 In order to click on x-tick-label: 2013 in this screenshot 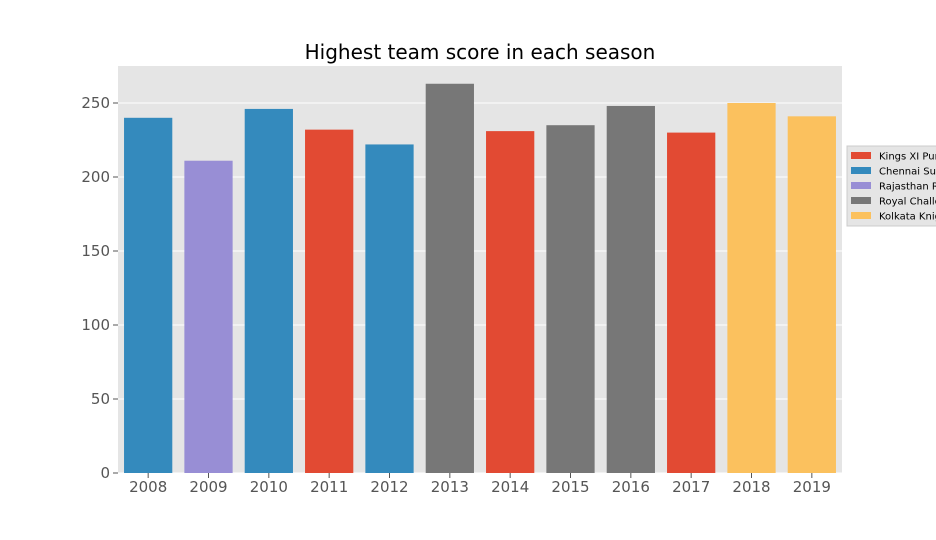, I will do `click(450, 487)`.